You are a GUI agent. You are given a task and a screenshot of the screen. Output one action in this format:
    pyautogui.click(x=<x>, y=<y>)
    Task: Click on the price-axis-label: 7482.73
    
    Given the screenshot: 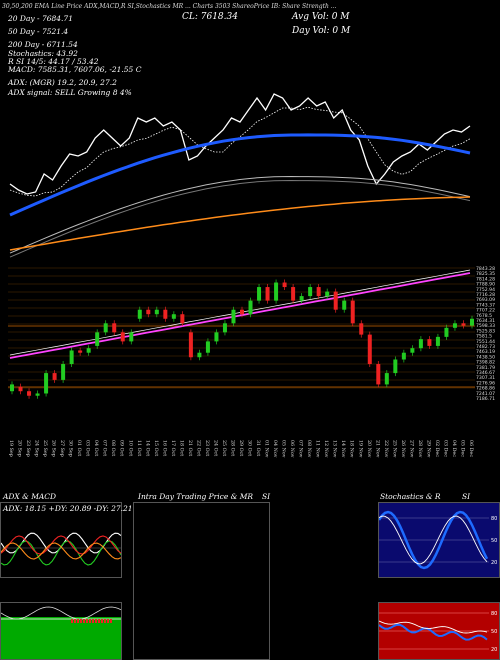 What is the action you would take?
    pyautogui.click(x=485, y=347)
    